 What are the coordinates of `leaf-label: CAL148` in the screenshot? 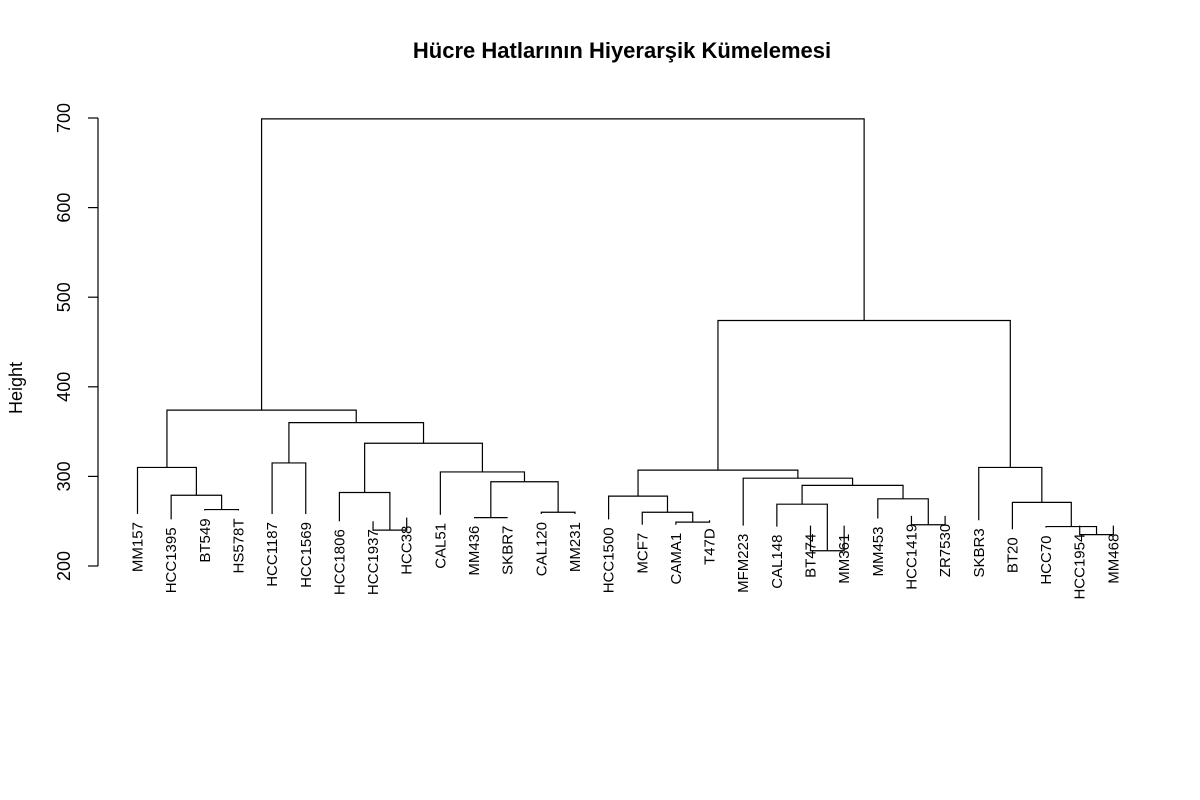 It's located at (777, 562).